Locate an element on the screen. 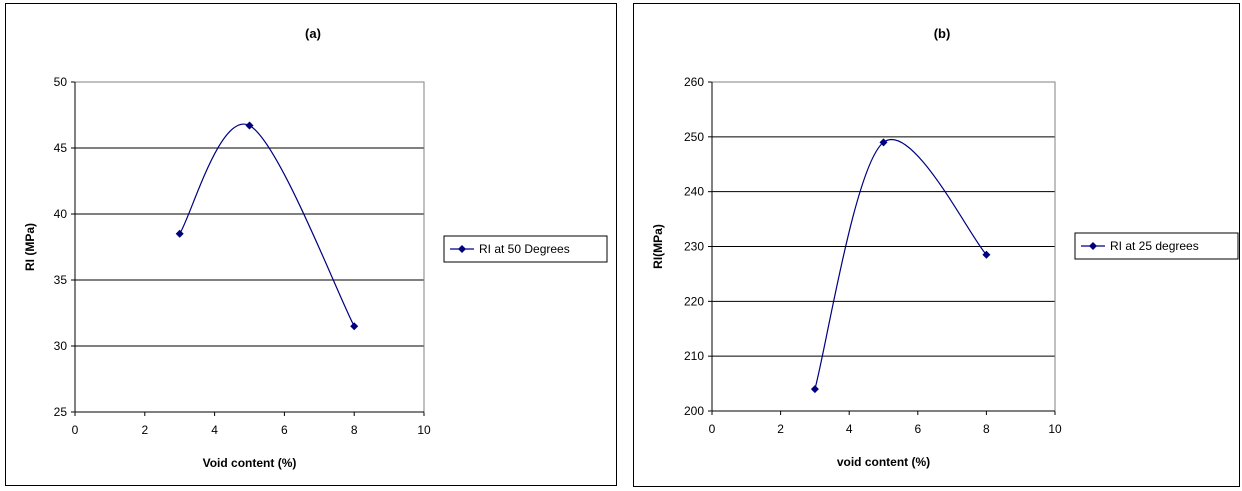 This screenshot has width=1242, height=491. x-axis-label-a: Void content (%) is located at coordinates (250, 463).